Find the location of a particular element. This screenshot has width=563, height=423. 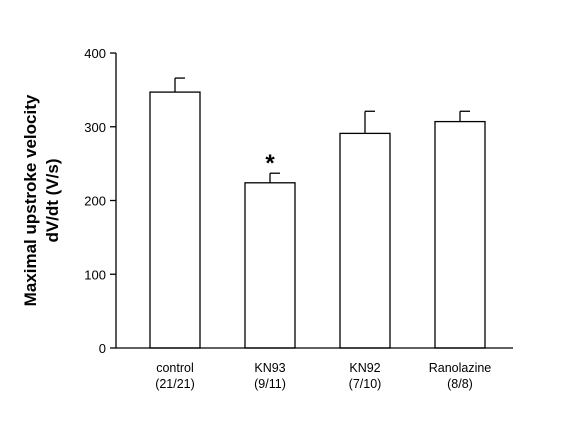

y-axis-label: dV/dt (V/s) is located at coordinates (52, 200).